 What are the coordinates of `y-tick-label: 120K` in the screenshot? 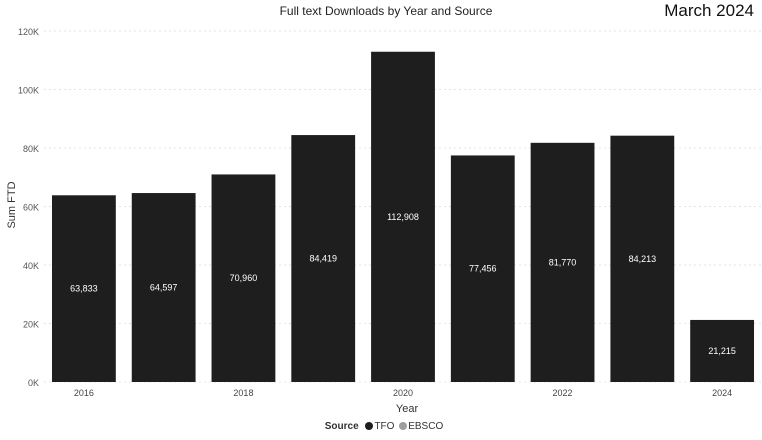 It's located at (28, 32).